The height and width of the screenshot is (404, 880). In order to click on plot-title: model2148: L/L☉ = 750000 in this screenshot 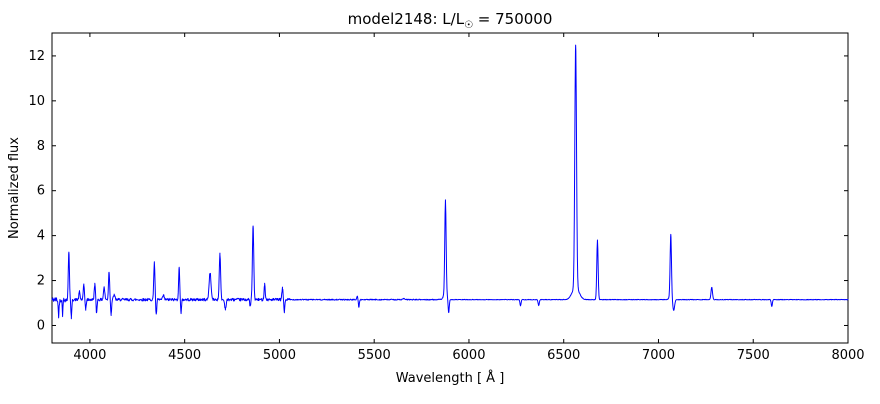, I will do `click(450, 20)`.